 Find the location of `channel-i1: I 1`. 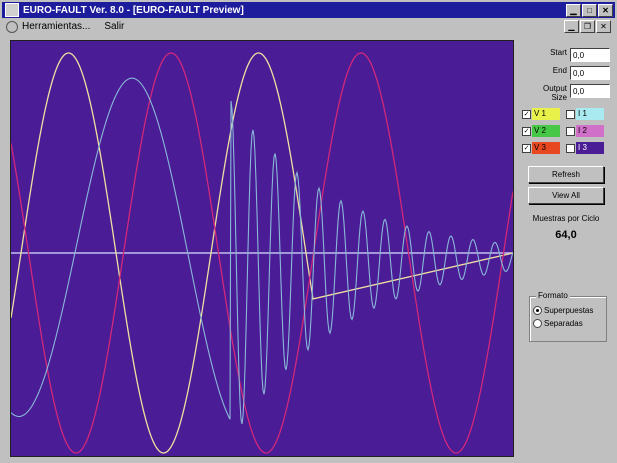

channel-i1: I 1 is located at coordinates (588, 114).